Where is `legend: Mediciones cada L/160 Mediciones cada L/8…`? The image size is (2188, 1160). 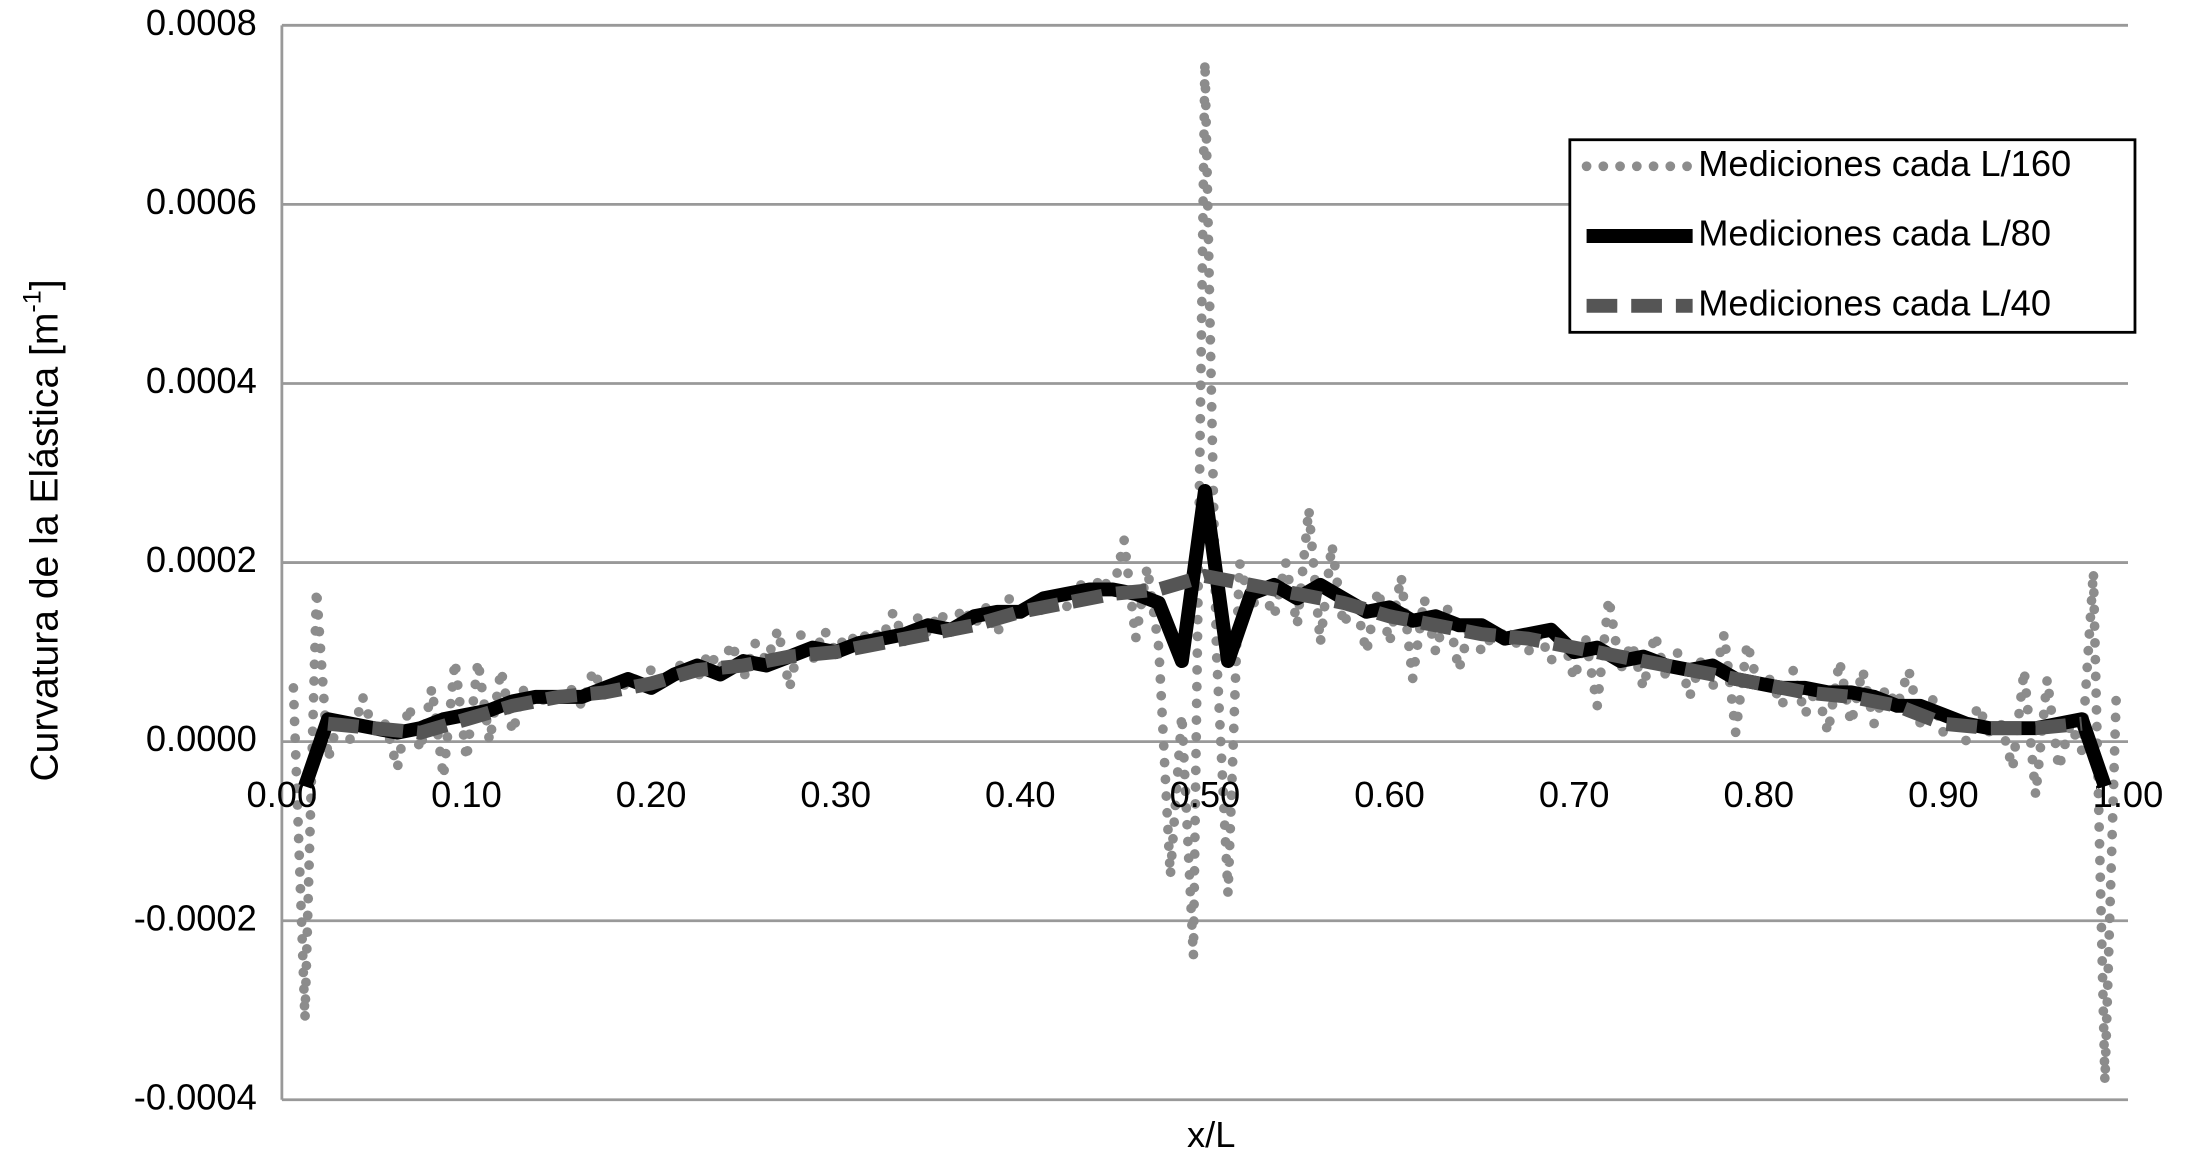 legend: Mediciones cada L/160 Mediciones cada L/8… is located at coordinates (1852, 236).